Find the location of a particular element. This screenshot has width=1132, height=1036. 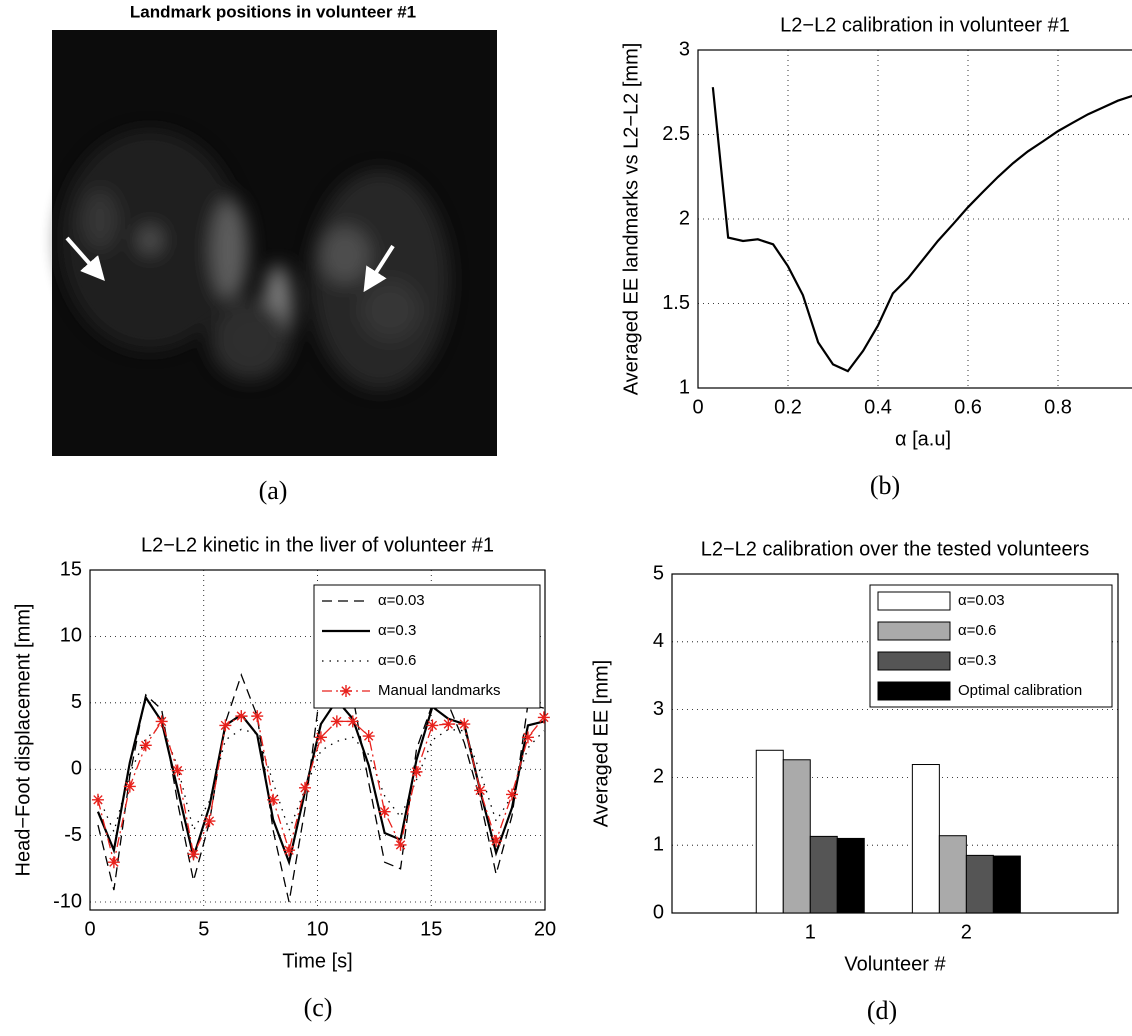

image-title: Landmark positions in volunteer #1 is located at coordinates (273, 11).